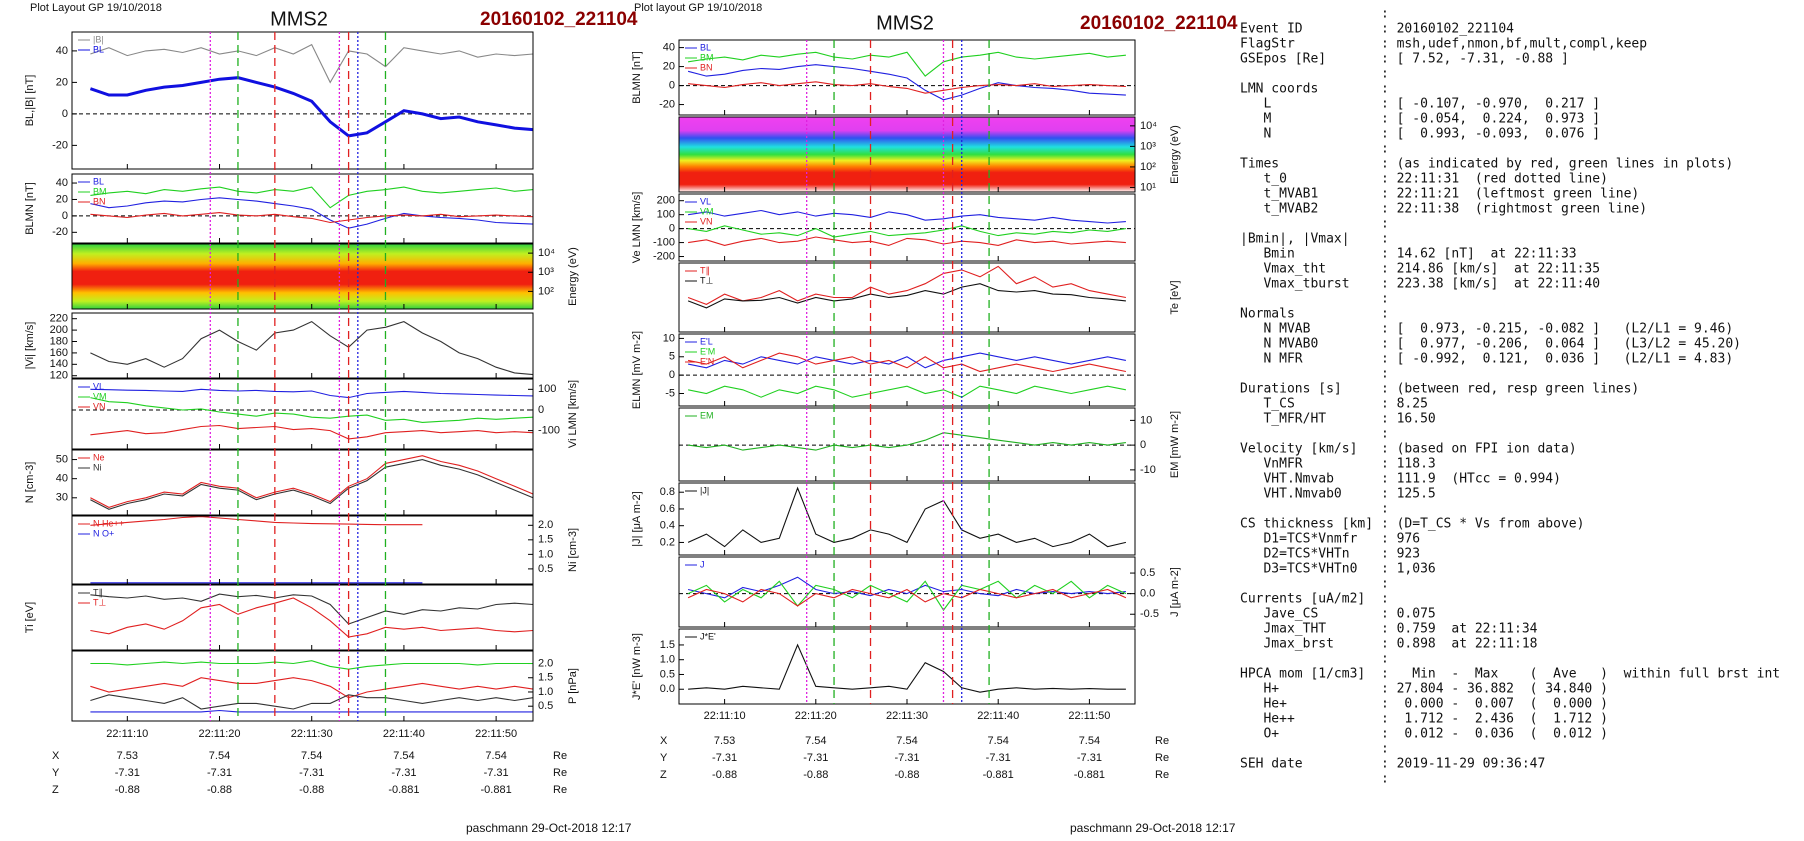 The image size is (1804, 841). I want to click on info-key: VHT.Nmvab0, so click(1302, 494).